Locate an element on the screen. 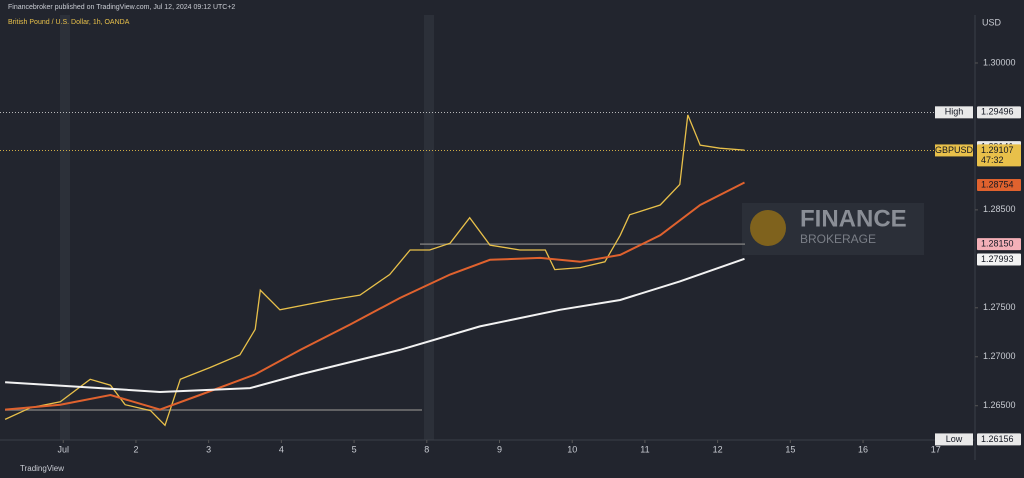 This screenshot has height=478, width=1024. x-tick-label: 11 is located at coordinates (644, 449).